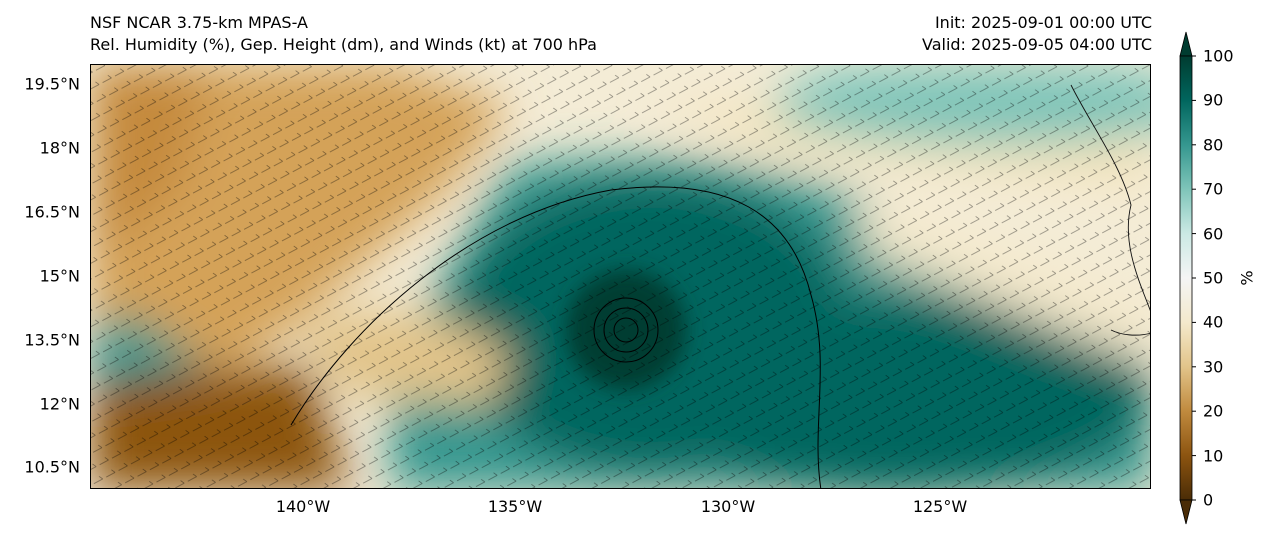  Describe the element at coordinates (940, 506) in the screenshot. I see `lon-label: 125°W` at that location.